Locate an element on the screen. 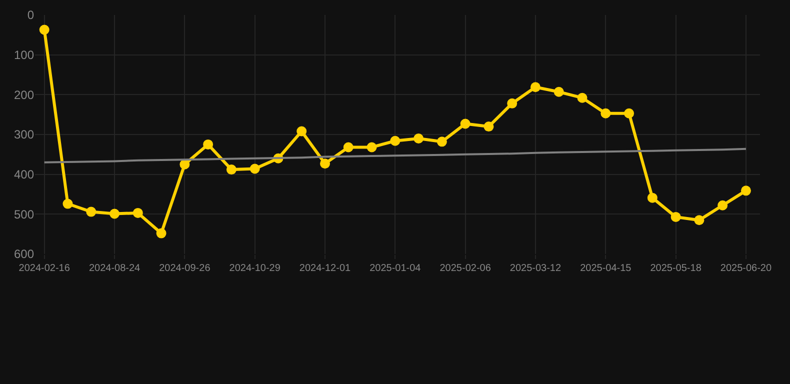 This screenshot has width=790, height=384. y-tick-label: 600 is located at coordinates (24, 254).